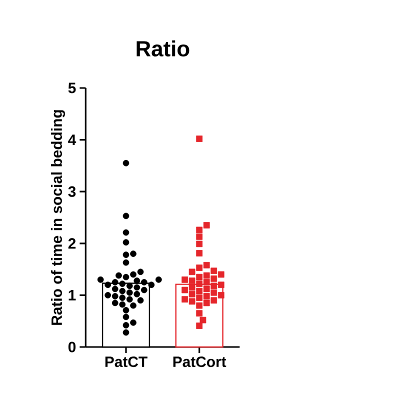 This screenshot has height=399, width=416. Describe the element at coordinates (199, 362) in the screenshot. I see `x-tick-label: PatCort` at that location.